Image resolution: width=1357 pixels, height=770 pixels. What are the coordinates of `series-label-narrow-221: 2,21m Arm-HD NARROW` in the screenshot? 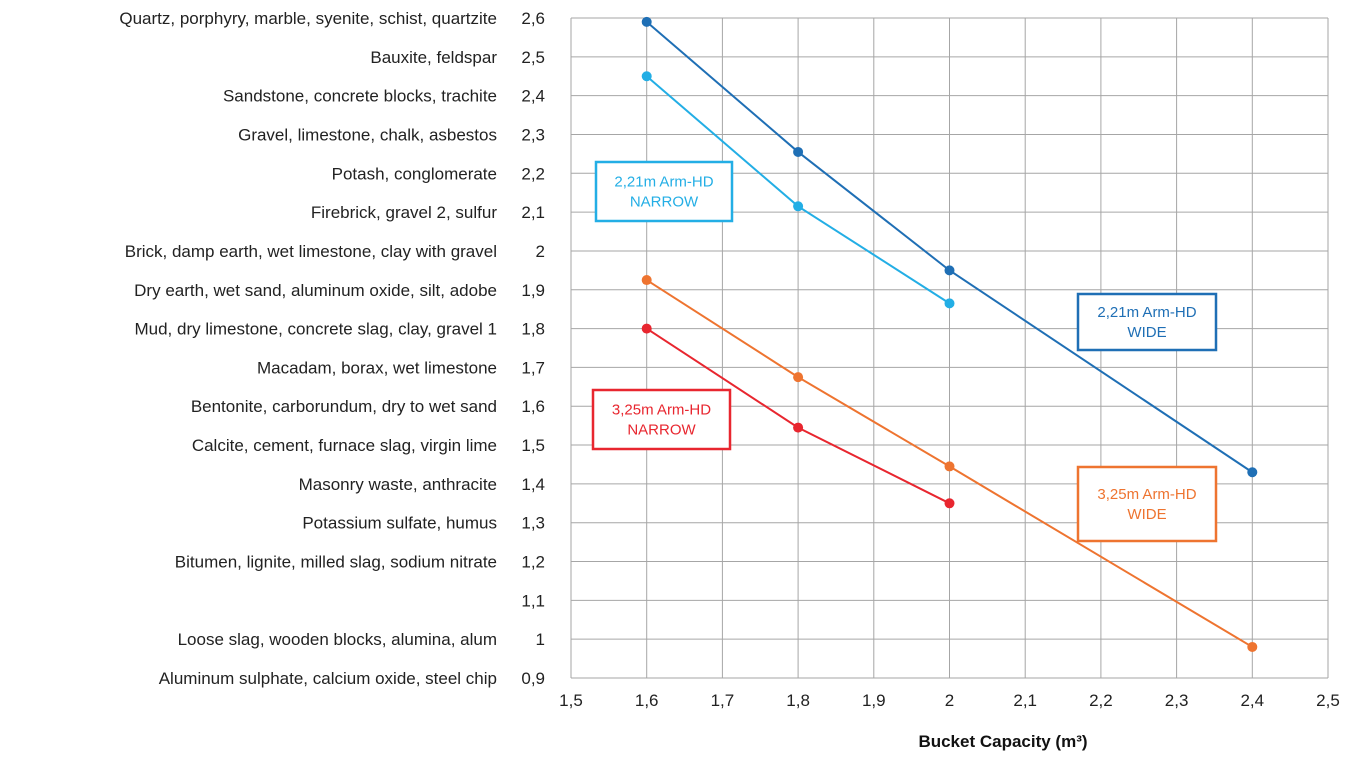 It's located at (664, 191).